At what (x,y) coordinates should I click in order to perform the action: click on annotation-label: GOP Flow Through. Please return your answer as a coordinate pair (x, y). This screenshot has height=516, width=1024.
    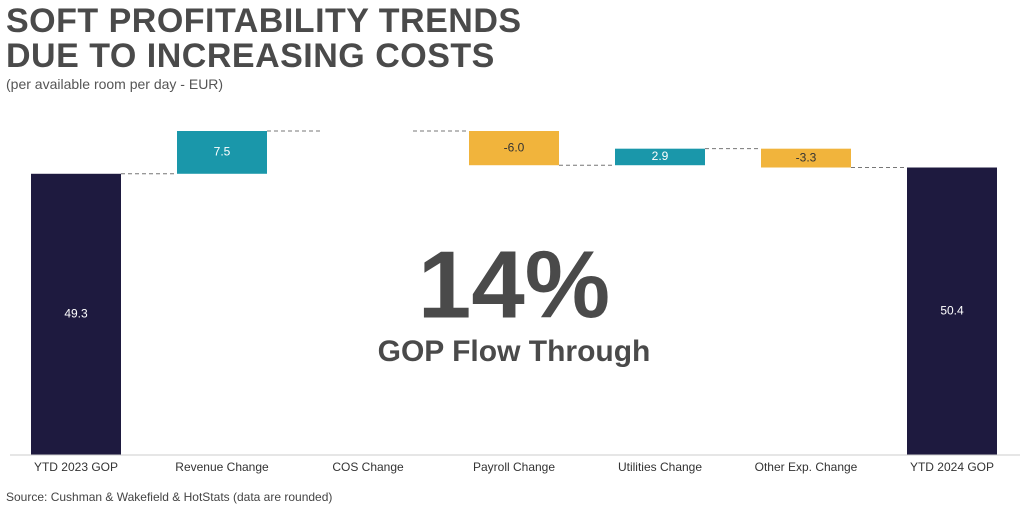
    Looking at the image, I should click on (514, 351).